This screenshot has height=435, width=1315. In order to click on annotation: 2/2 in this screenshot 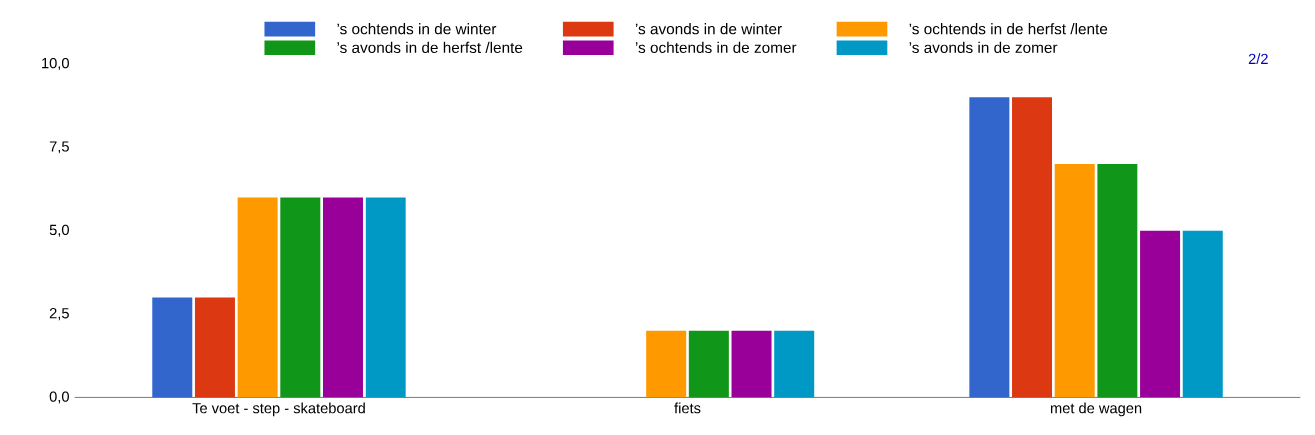, I will do `click(1258, 59)`.